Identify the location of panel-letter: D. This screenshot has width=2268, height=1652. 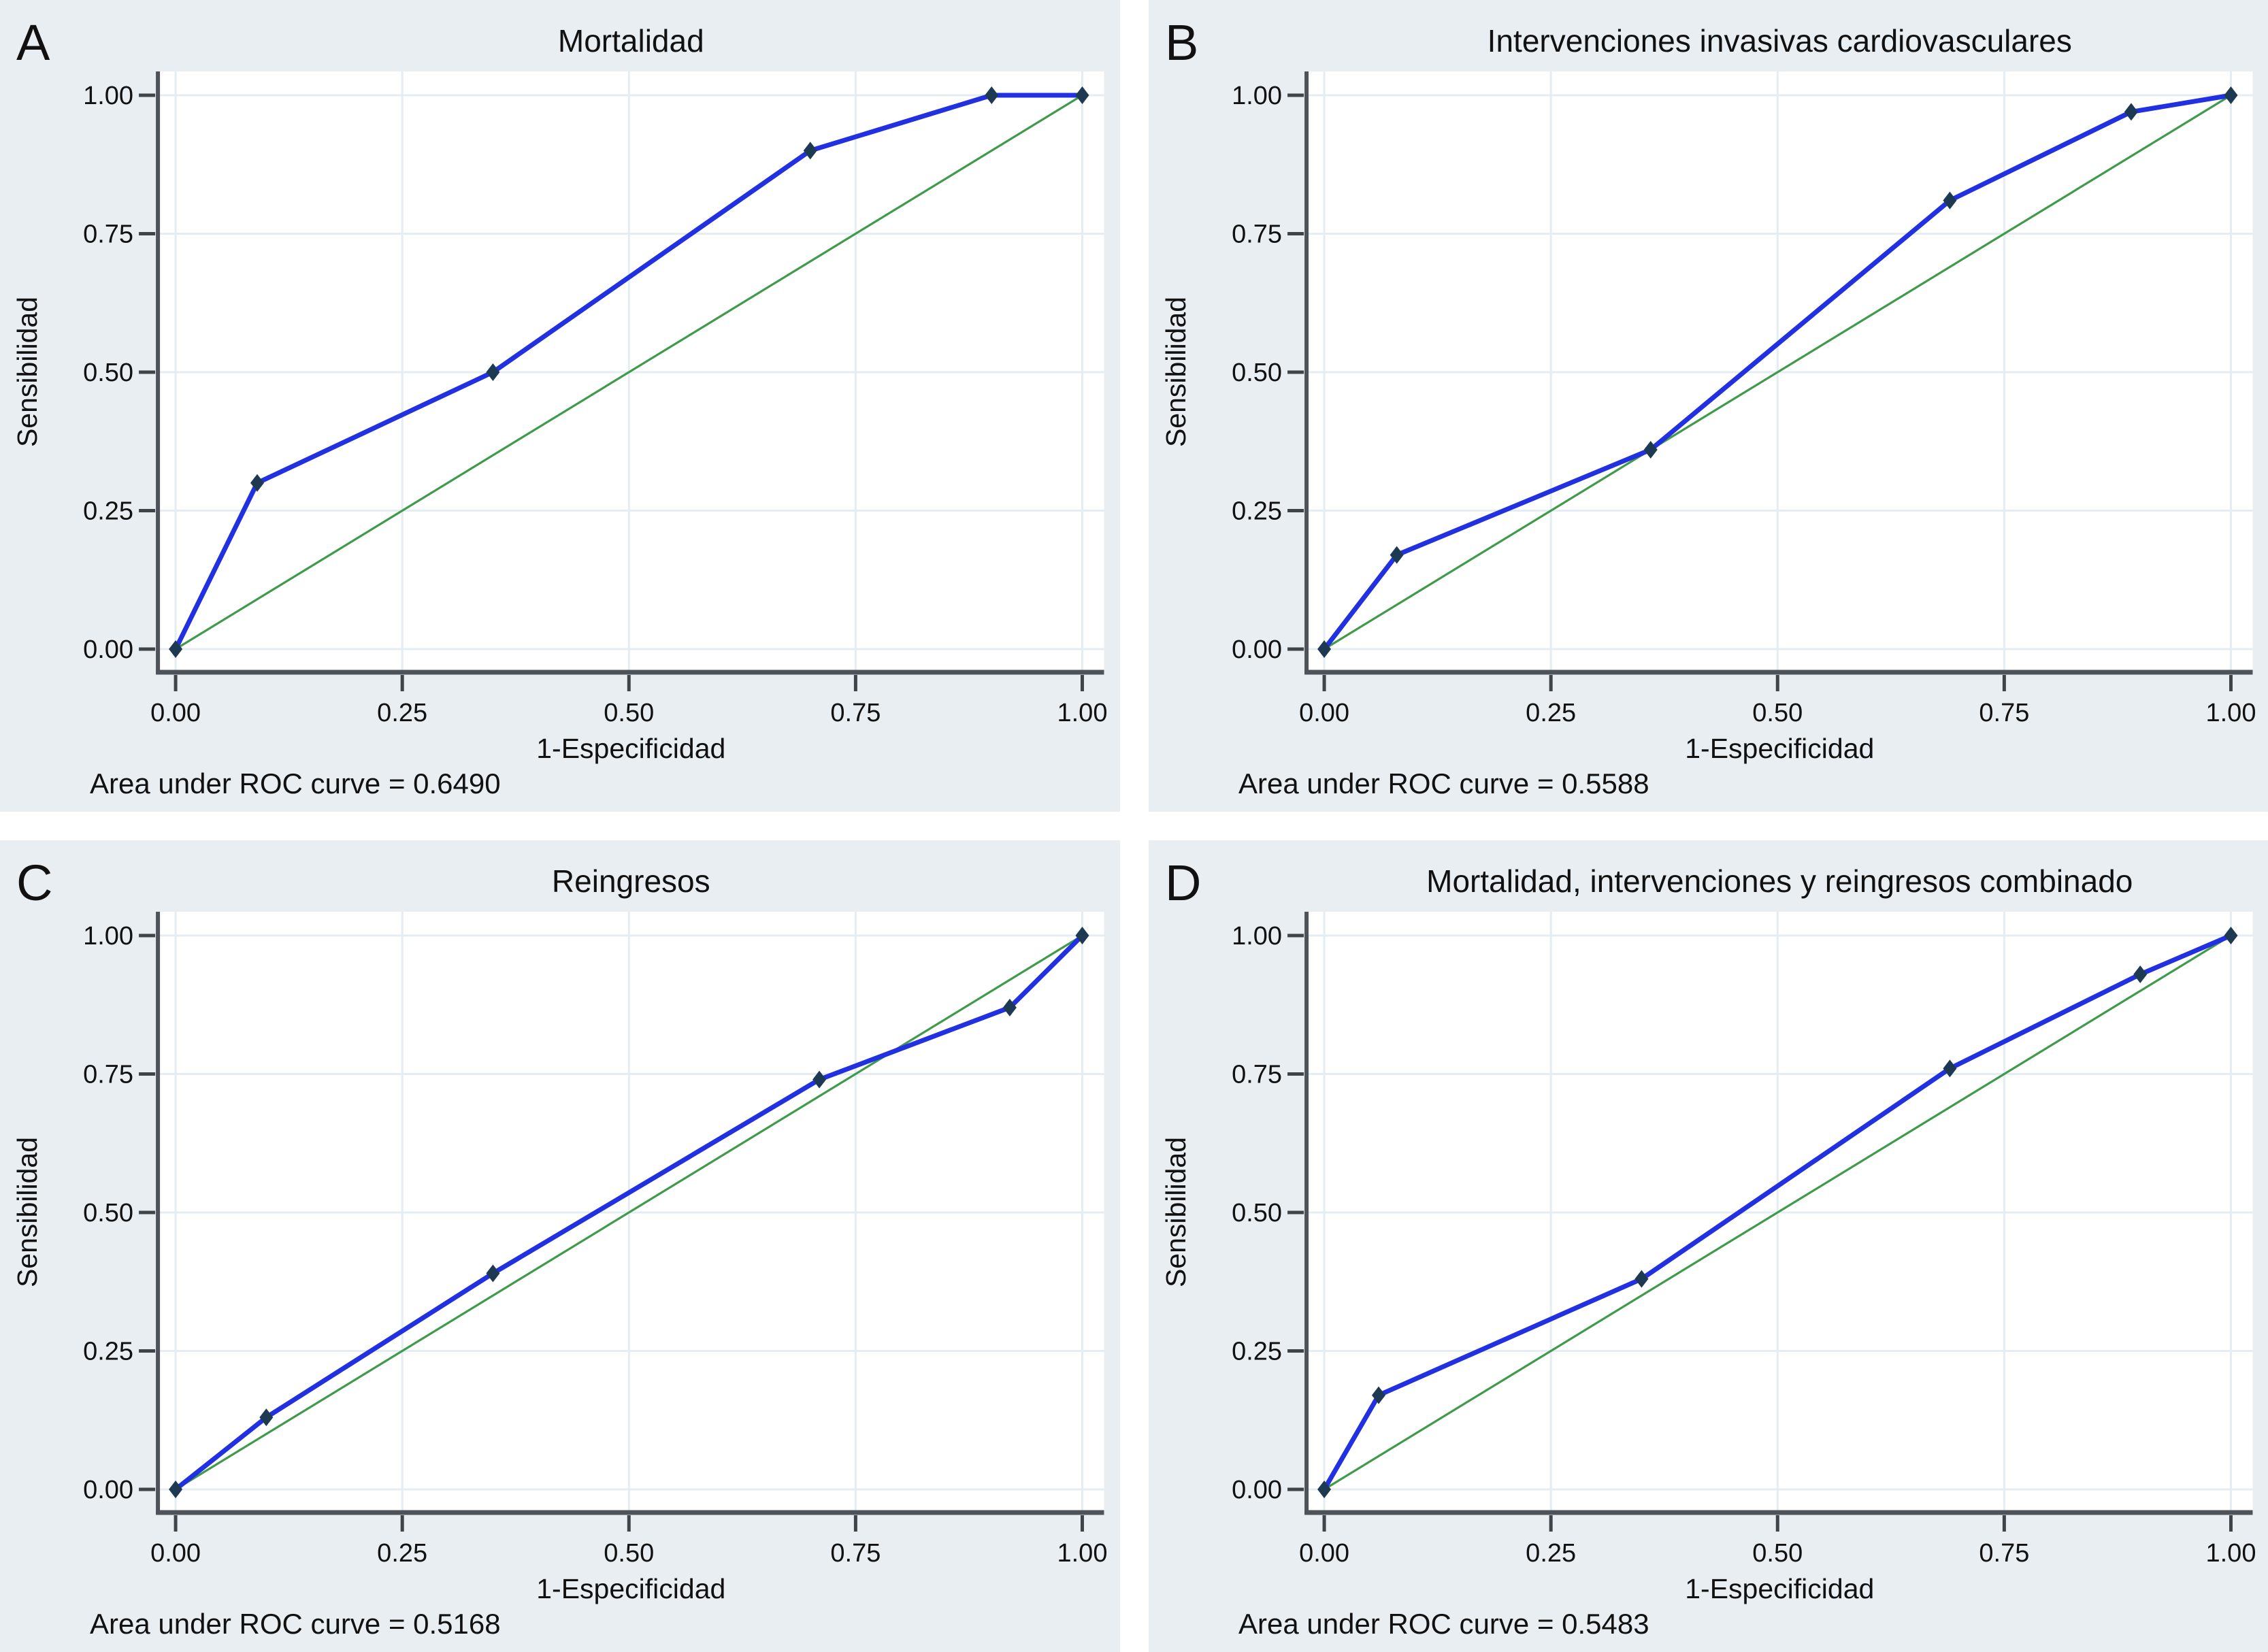
(1183, 883).